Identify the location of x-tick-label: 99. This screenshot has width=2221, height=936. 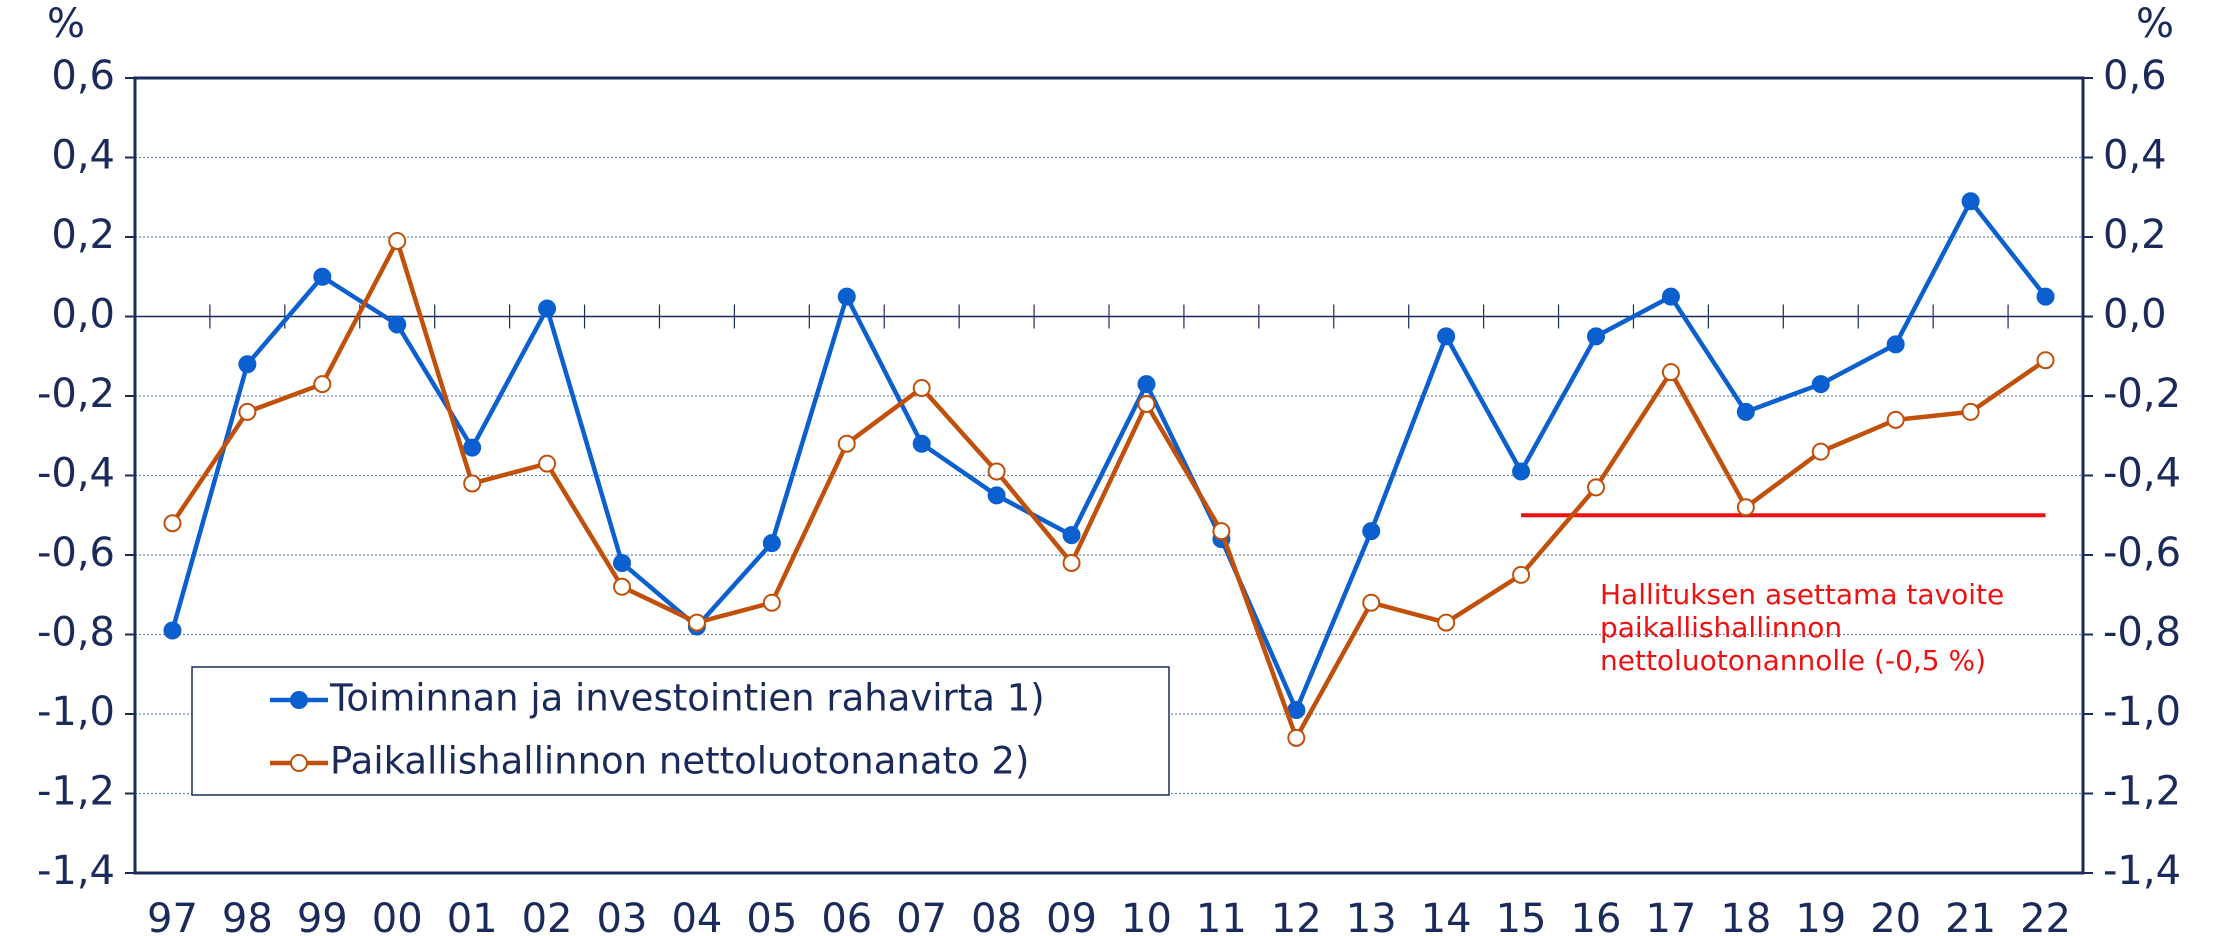
(322, 916).